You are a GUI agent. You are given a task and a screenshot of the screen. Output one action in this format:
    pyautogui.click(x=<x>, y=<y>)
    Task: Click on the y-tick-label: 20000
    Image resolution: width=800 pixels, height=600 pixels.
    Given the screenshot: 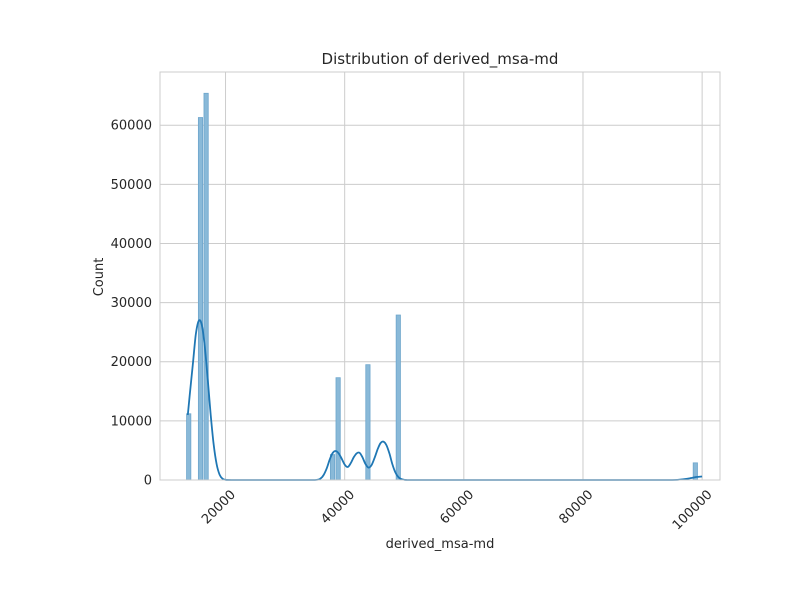 What is the action you would take?
    pyautogui.click(x=131, y=362)
    